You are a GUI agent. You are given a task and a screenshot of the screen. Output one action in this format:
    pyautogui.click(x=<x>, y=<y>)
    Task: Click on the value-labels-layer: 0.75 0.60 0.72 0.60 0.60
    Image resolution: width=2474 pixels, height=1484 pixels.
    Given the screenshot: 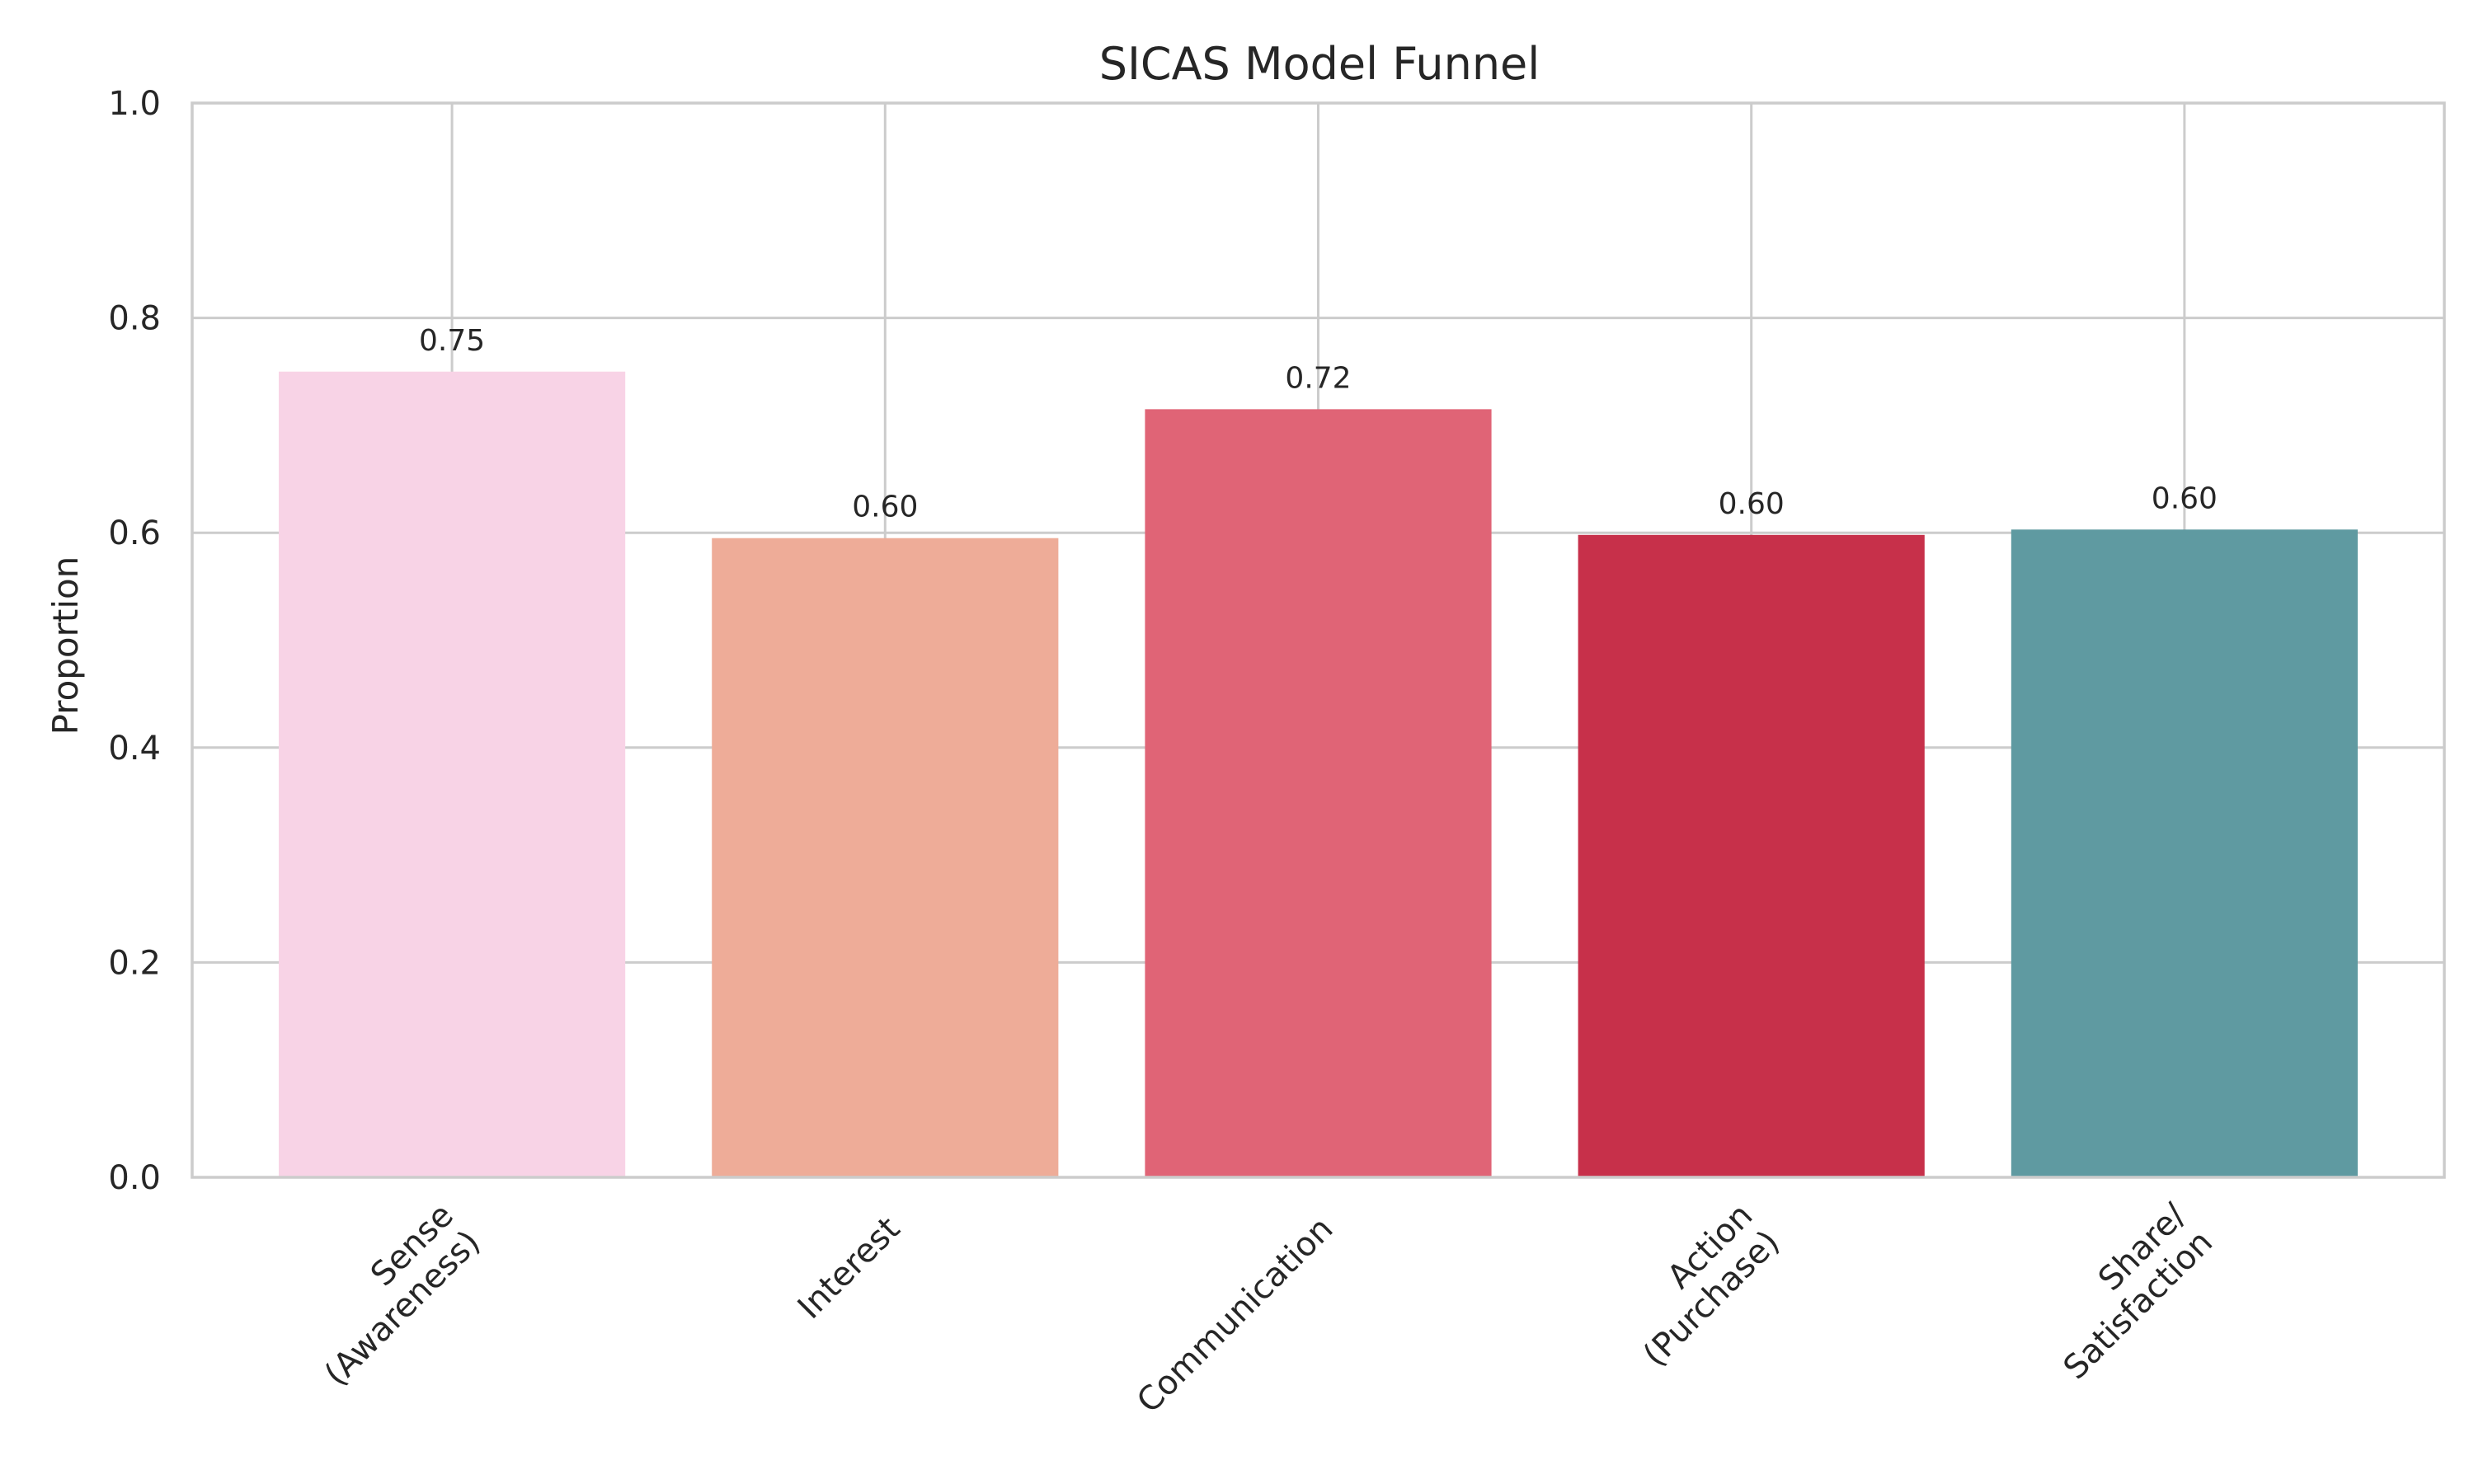 What is the action you would take?
    pyautogui.click(x=1318, y=424)
    